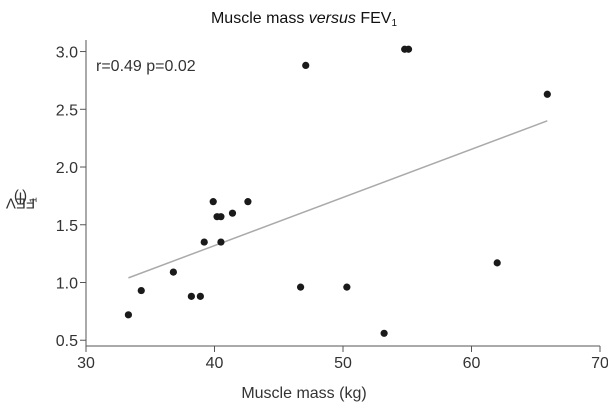  I want to click on x-tick-label: 30, so click(86, 363).